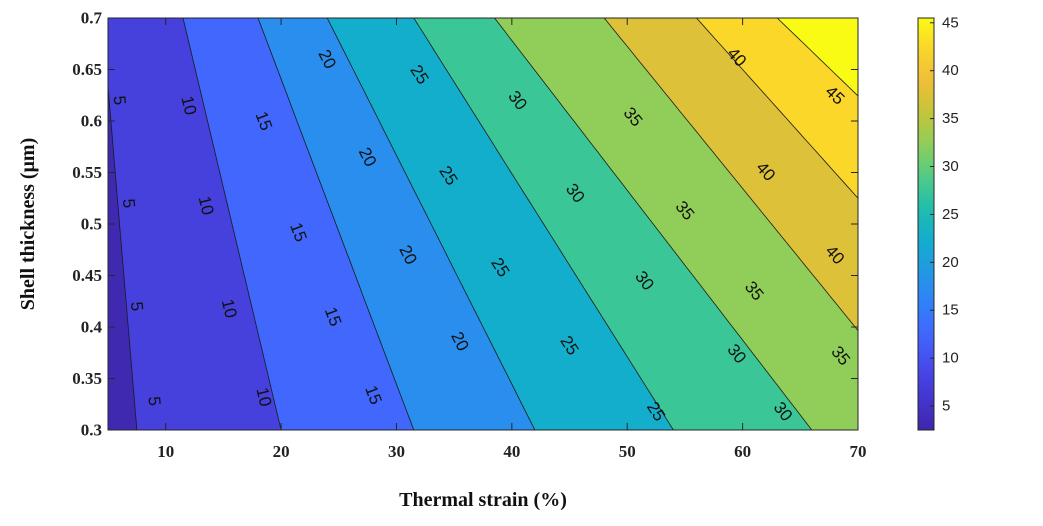 This screenshot has width=1043, height=526. What do you see at coordinates (87, 172) in the screenshot?
I see `y-tick-label: 0.55` at bounding box center [87, 172].